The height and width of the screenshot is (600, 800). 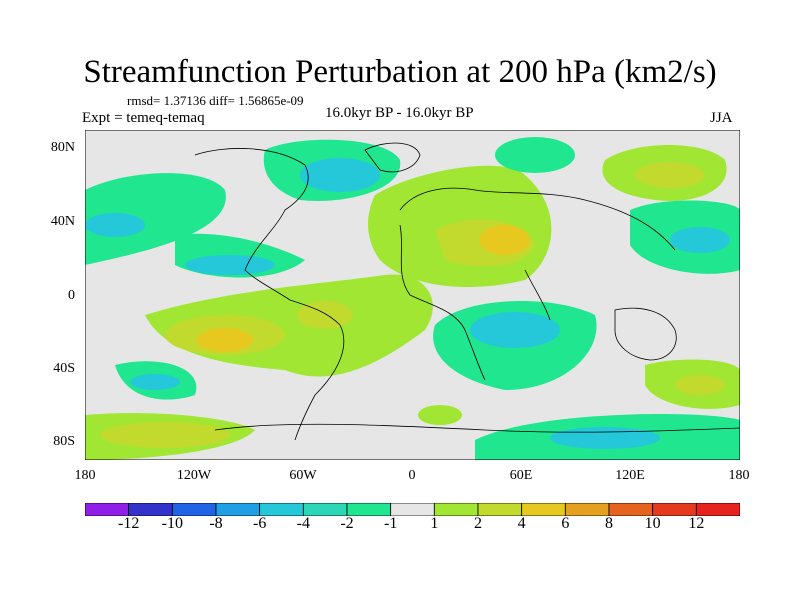 What do you see at coordinates (64, 441) in the screenshot?
I see `y-tick-label: 80S` at bounding box center [64, 441].